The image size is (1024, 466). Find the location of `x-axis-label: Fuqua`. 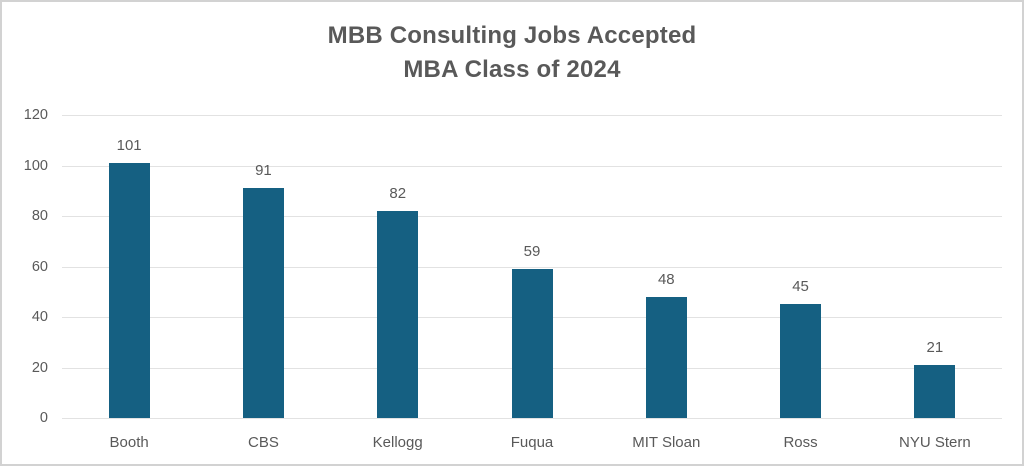

x-axis-label: Fuqua is located at coordinates (532, 442).